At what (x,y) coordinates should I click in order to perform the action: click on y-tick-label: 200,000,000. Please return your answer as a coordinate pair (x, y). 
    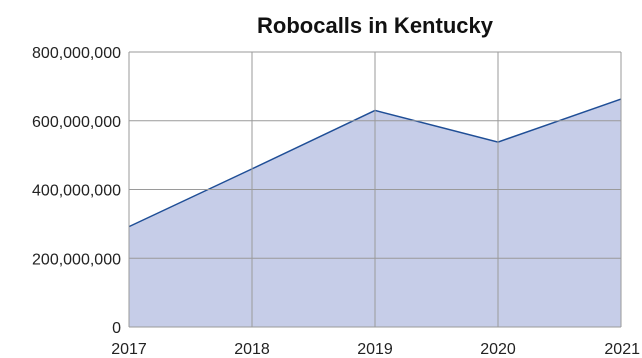
    Looking at the image, I should click on (76, 259).